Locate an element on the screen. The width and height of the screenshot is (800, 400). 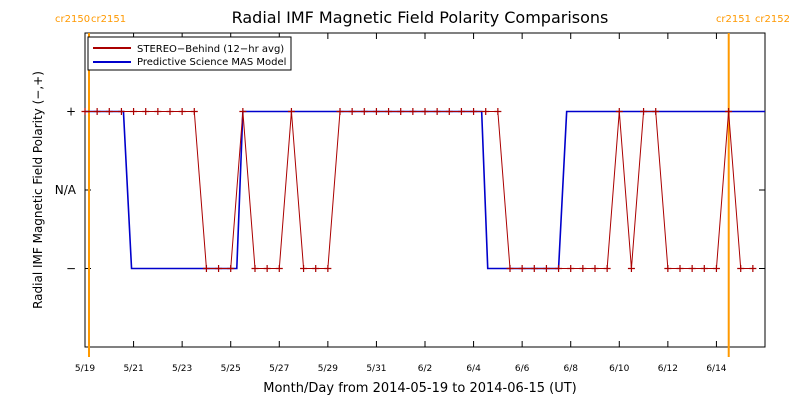
x-tick-label: 6/12 is located at coordinates (668, 369).